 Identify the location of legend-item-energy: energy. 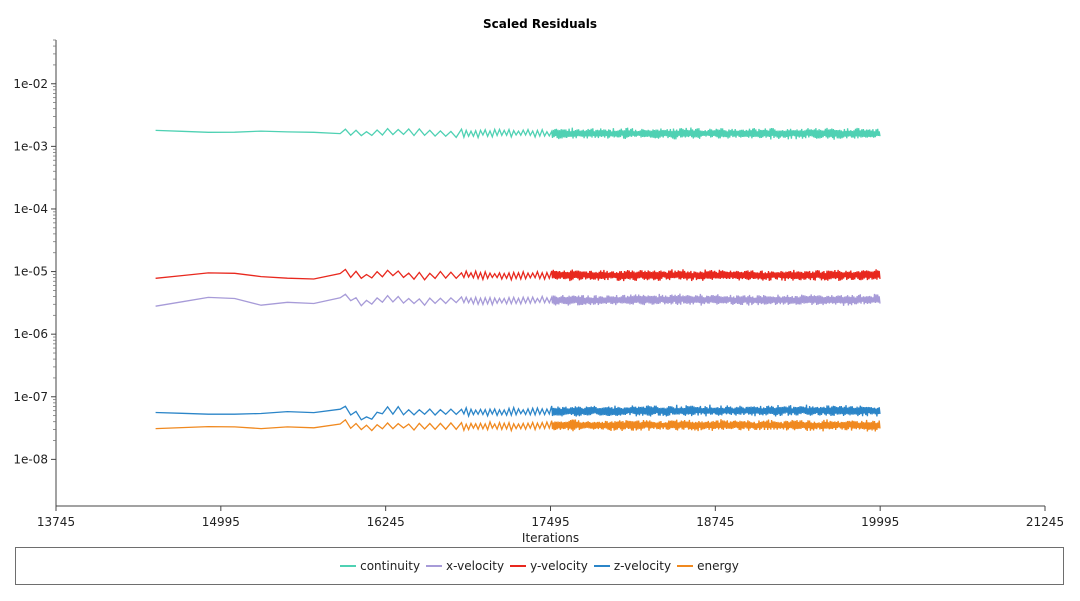
(708, 566).